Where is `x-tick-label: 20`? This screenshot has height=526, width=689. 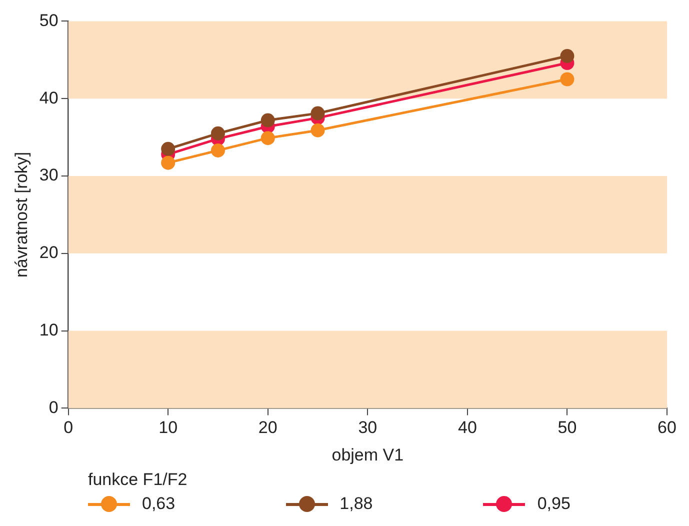 x-tick-label: 20 is located at coordinates (268, 428).